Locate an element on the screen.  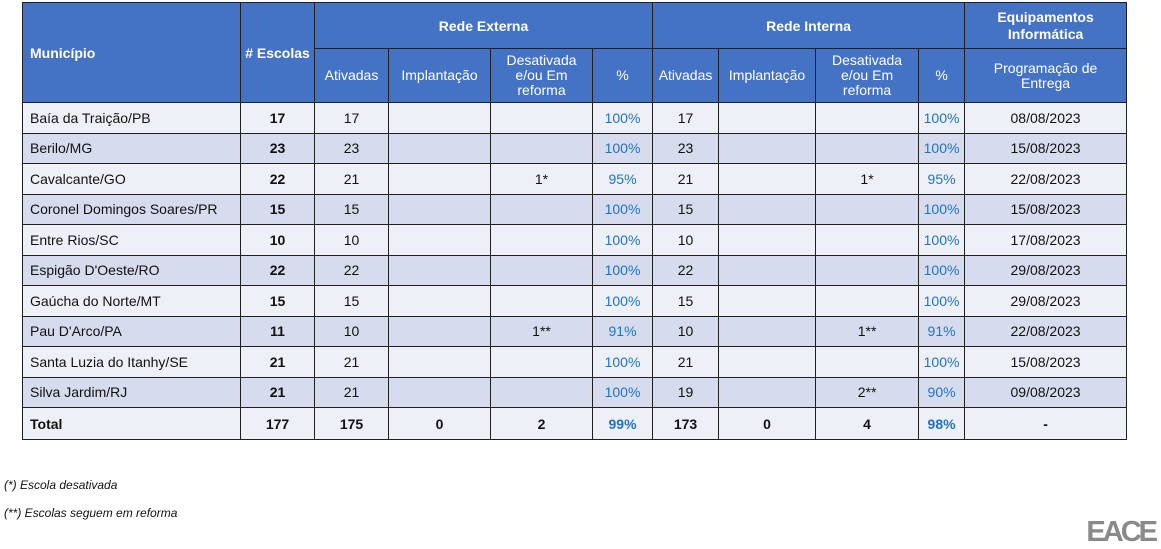
cell-ip: 90% is located at coordinates (942, 392).